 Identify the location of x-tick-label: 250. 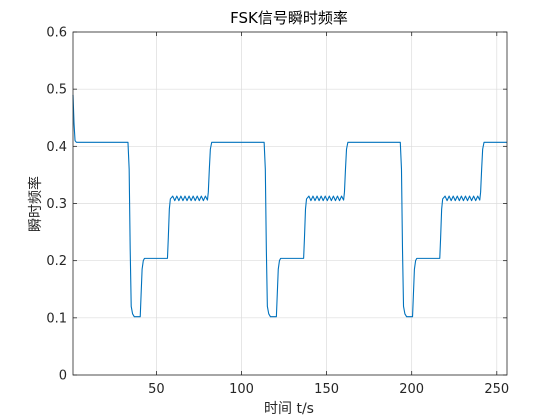
(496, 389).